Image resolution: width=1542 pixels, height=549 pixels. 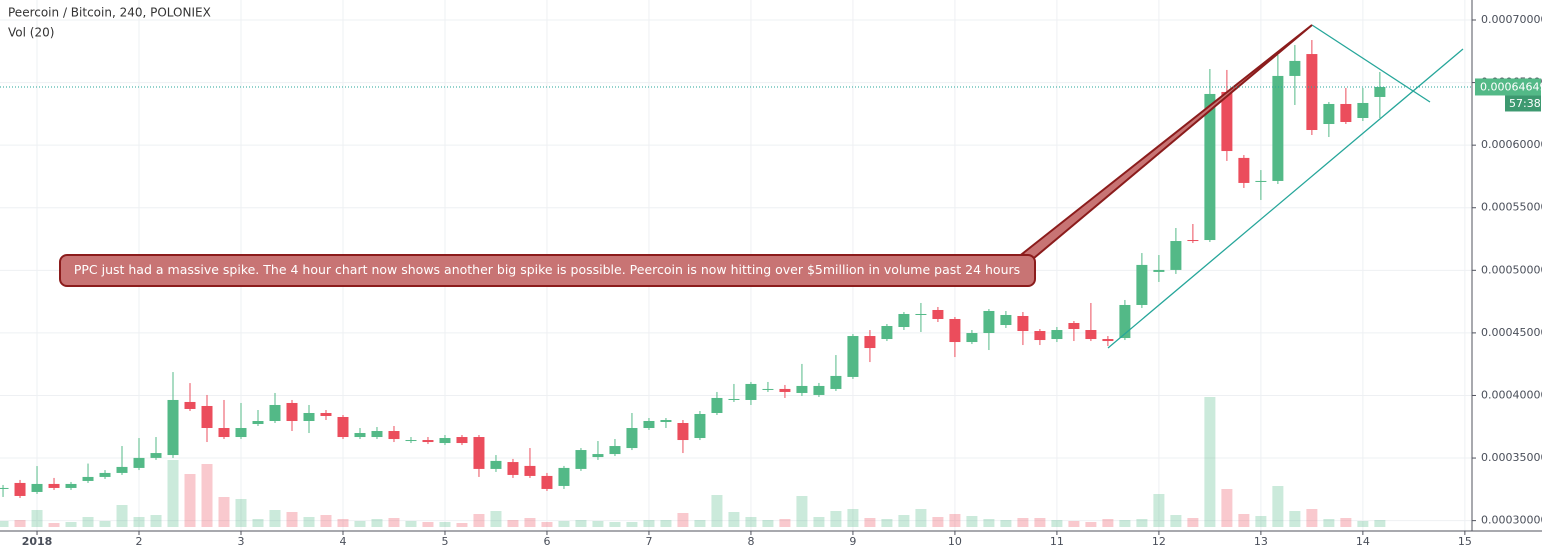 What do you see at coordinates (139, 541) in the screenshot?
I see `x-tick-label: 2` at bounding box center [139, 541].